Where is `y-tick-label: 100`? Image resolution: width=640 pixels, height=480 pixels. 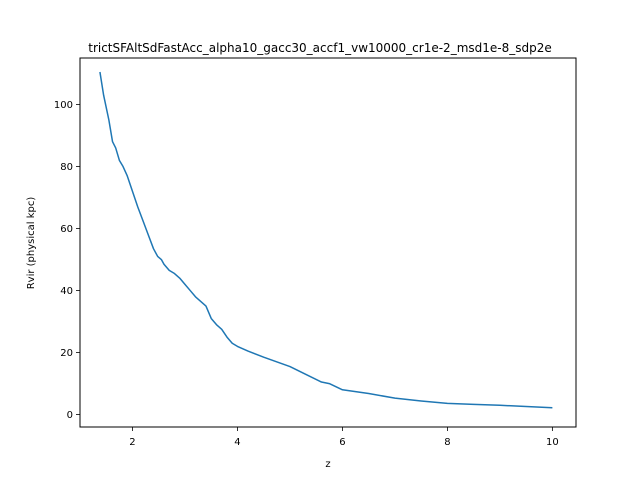
y-tick-label: 100 is located at coordinates (63, 105).